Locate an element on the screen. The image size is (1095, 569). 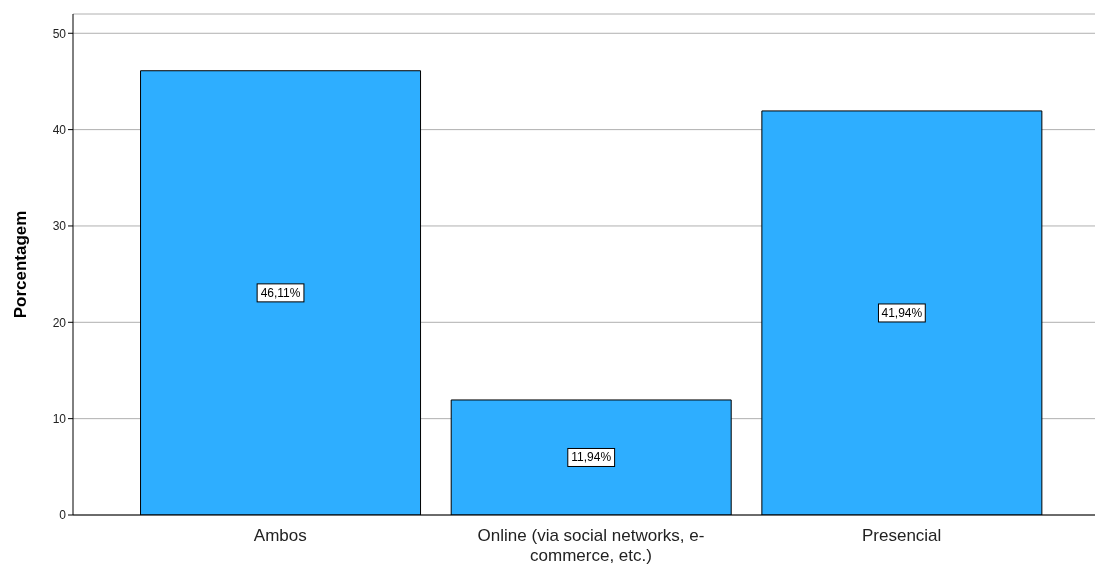
y-axis-title: Porcentagem is located at coordinates (21, 264).